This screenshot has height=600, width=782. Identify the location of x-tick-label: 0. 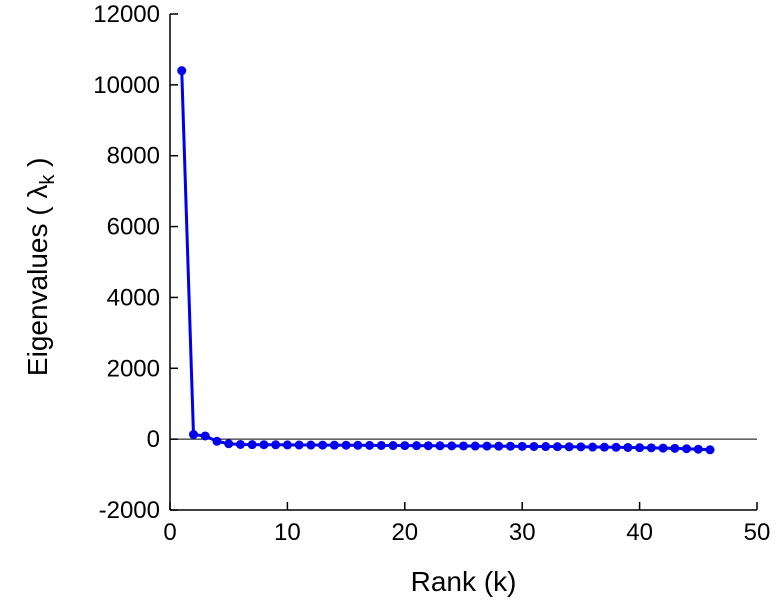
(169, 532).